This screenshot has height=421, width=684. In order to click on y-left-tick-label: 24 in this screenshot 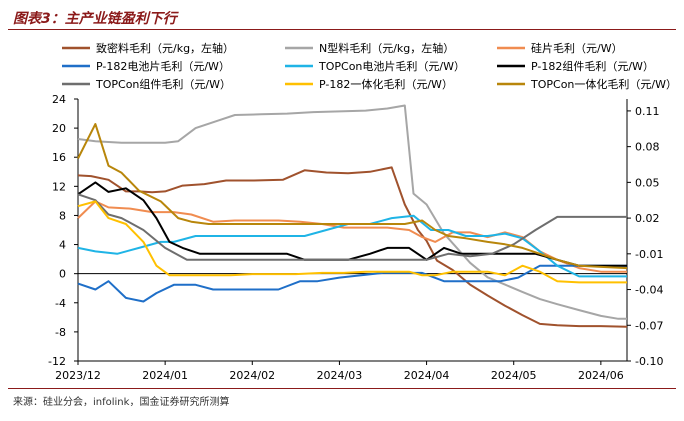, I will do `click(59, 99)`.